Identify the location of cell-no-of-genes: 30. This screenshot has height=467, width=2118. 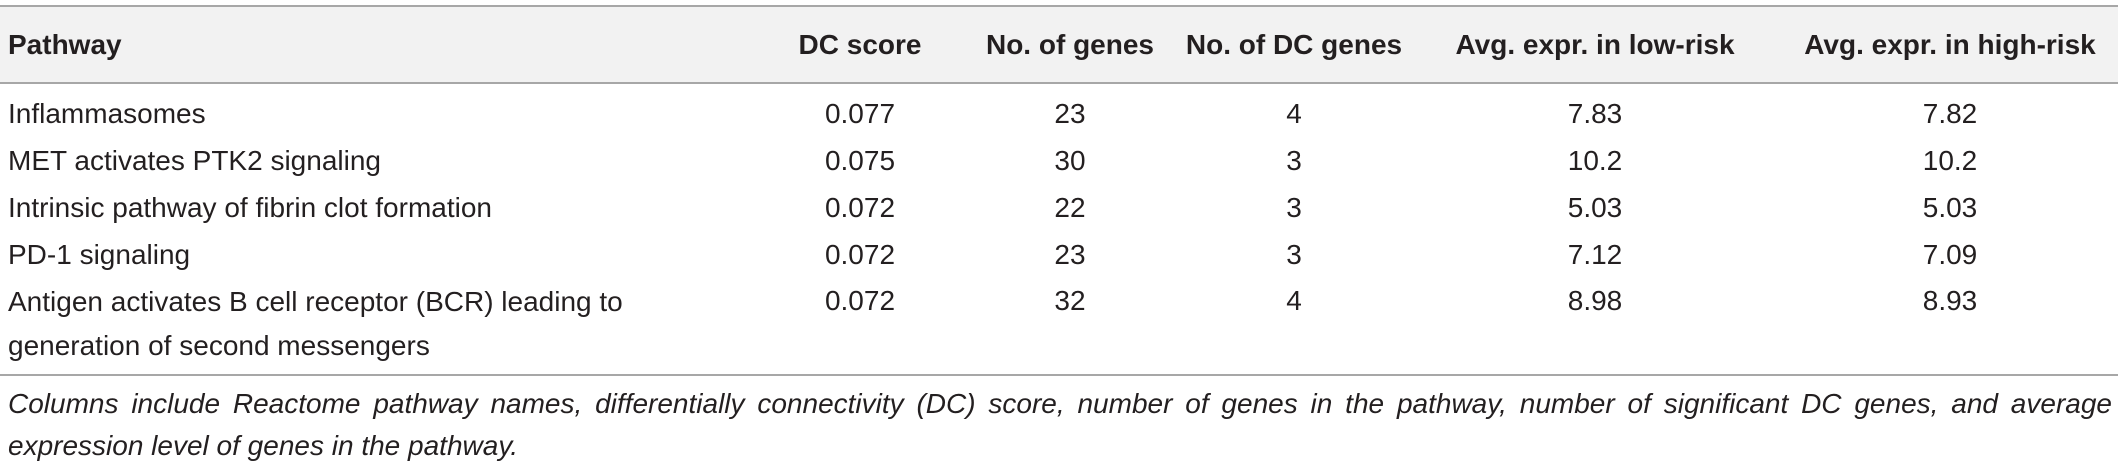
(1070, 160).